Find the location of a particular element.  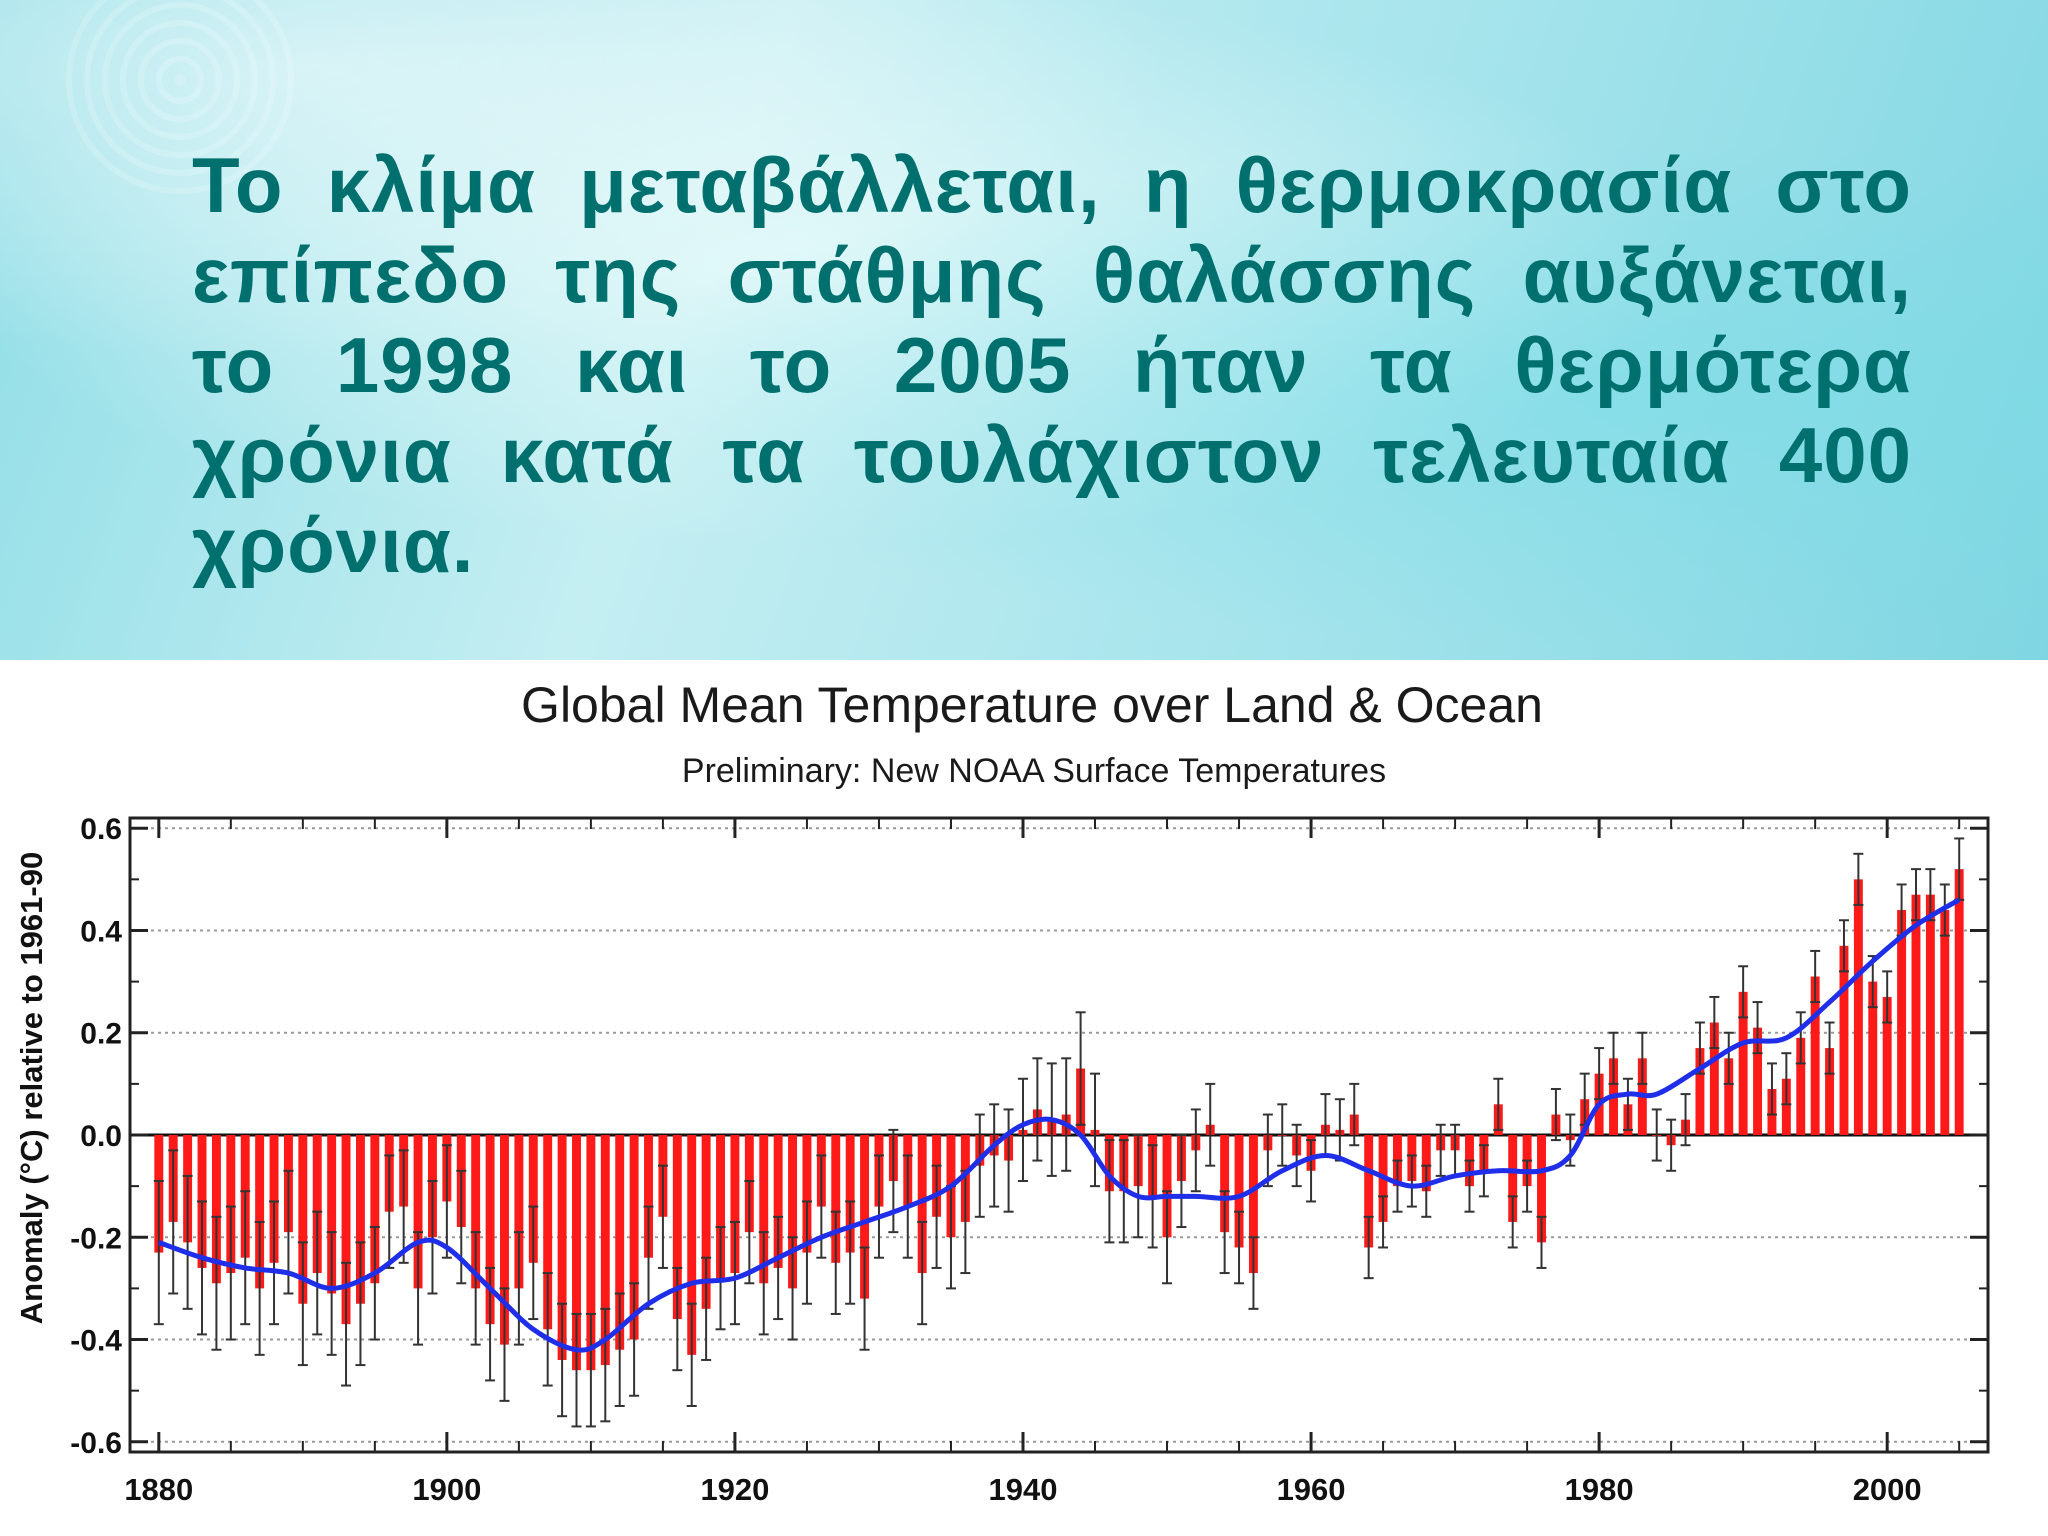

bar-1991 is located at coordinates (1758, 1081).